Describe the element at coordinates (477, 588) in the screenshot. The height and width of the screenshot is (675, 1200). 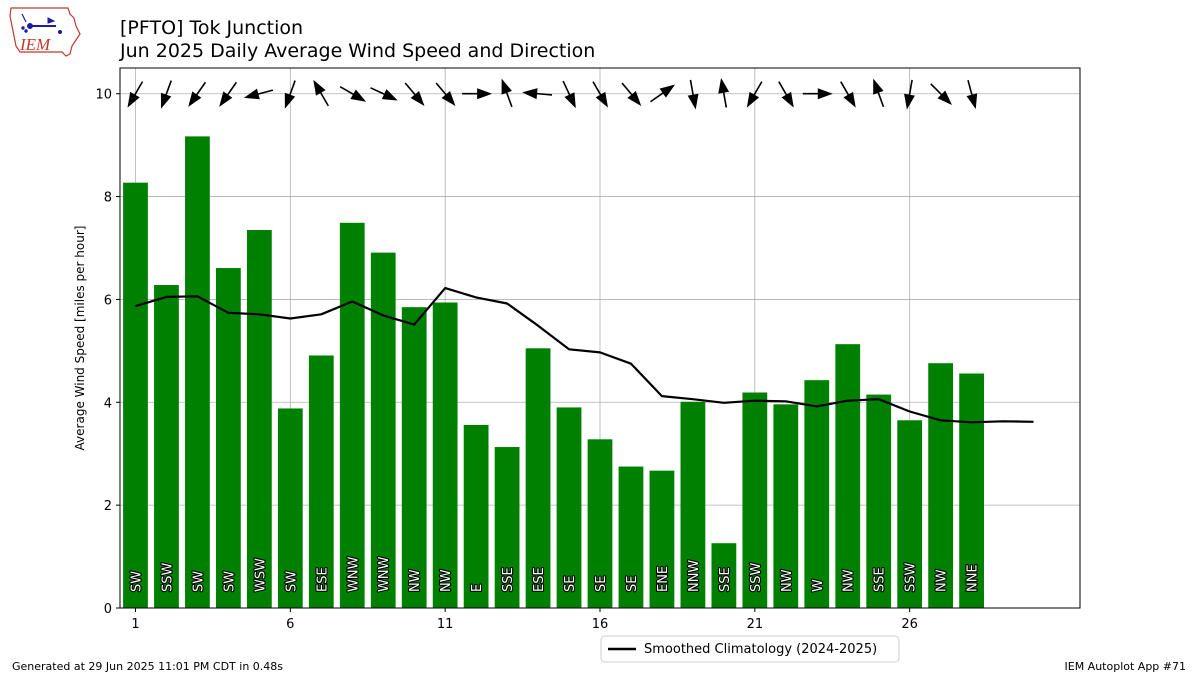
I see `direction-label: E` at that location.